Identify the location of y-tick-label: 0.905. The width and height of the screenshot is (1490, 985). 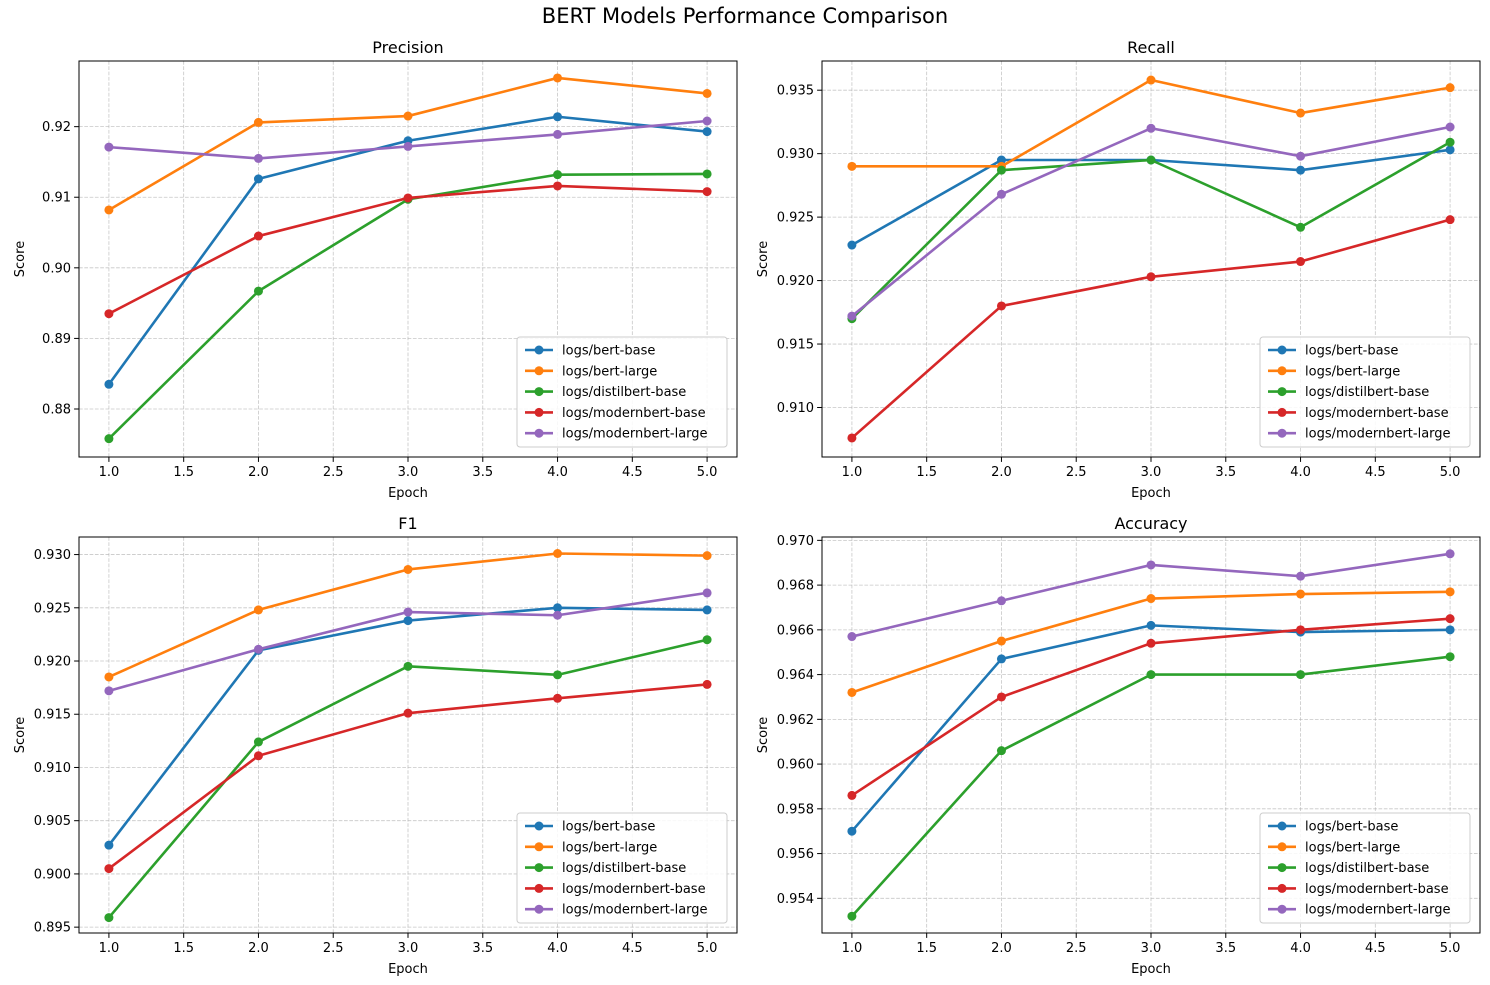
(52, 821).